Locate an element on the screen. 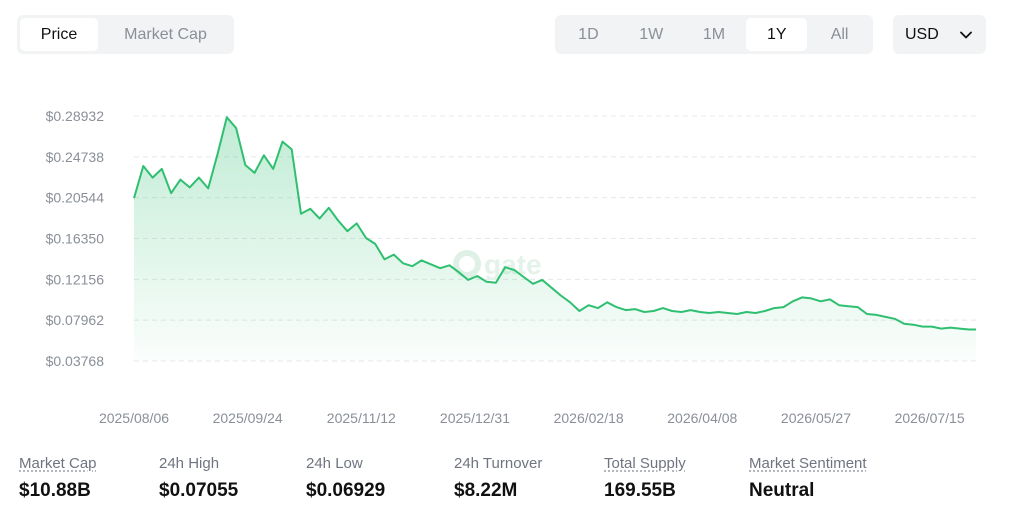 This screenshot has width=1024, height=520. stat-value: Neutral is located at coordinates (782, 490).